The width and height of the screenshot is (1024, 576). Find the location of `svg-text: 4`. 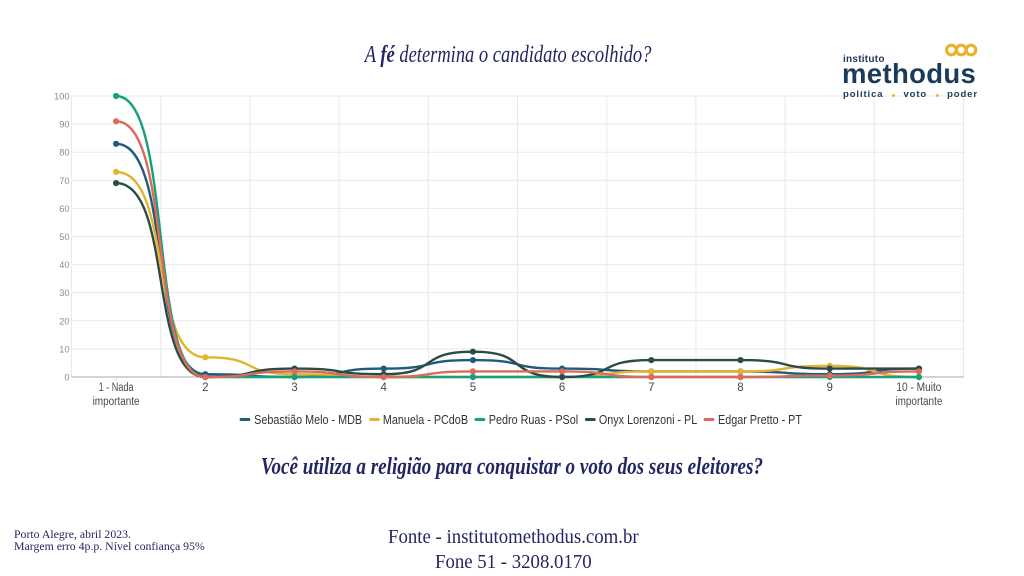

svg-text: 4 is located at coordinates (383, 388).